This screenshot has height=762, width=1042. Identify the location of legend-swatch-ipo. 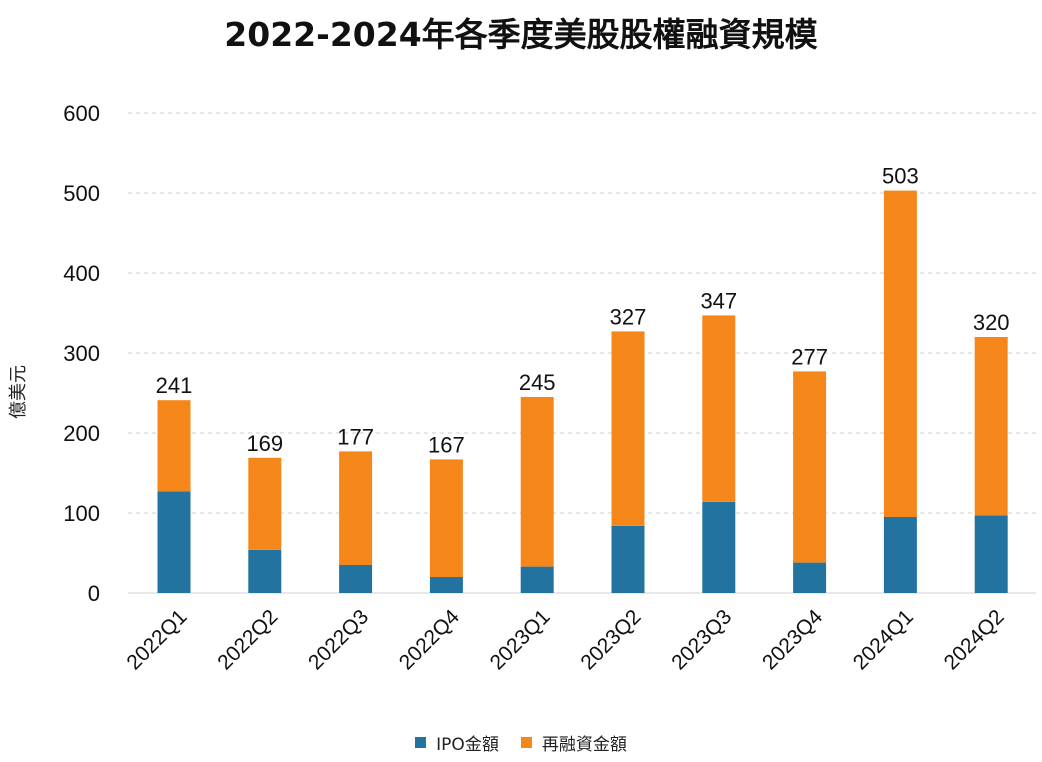
(421, 742).